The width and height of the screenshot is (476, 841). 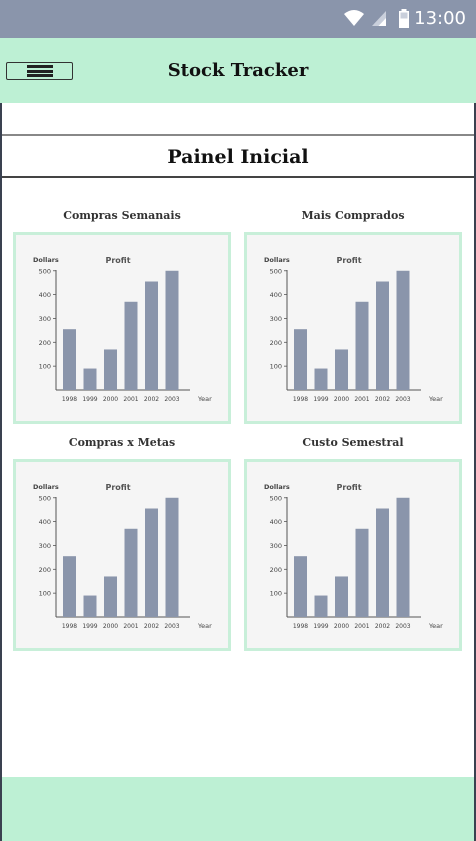 I want to click on card-title: Custo Semestral, so click(x=353, y=442).